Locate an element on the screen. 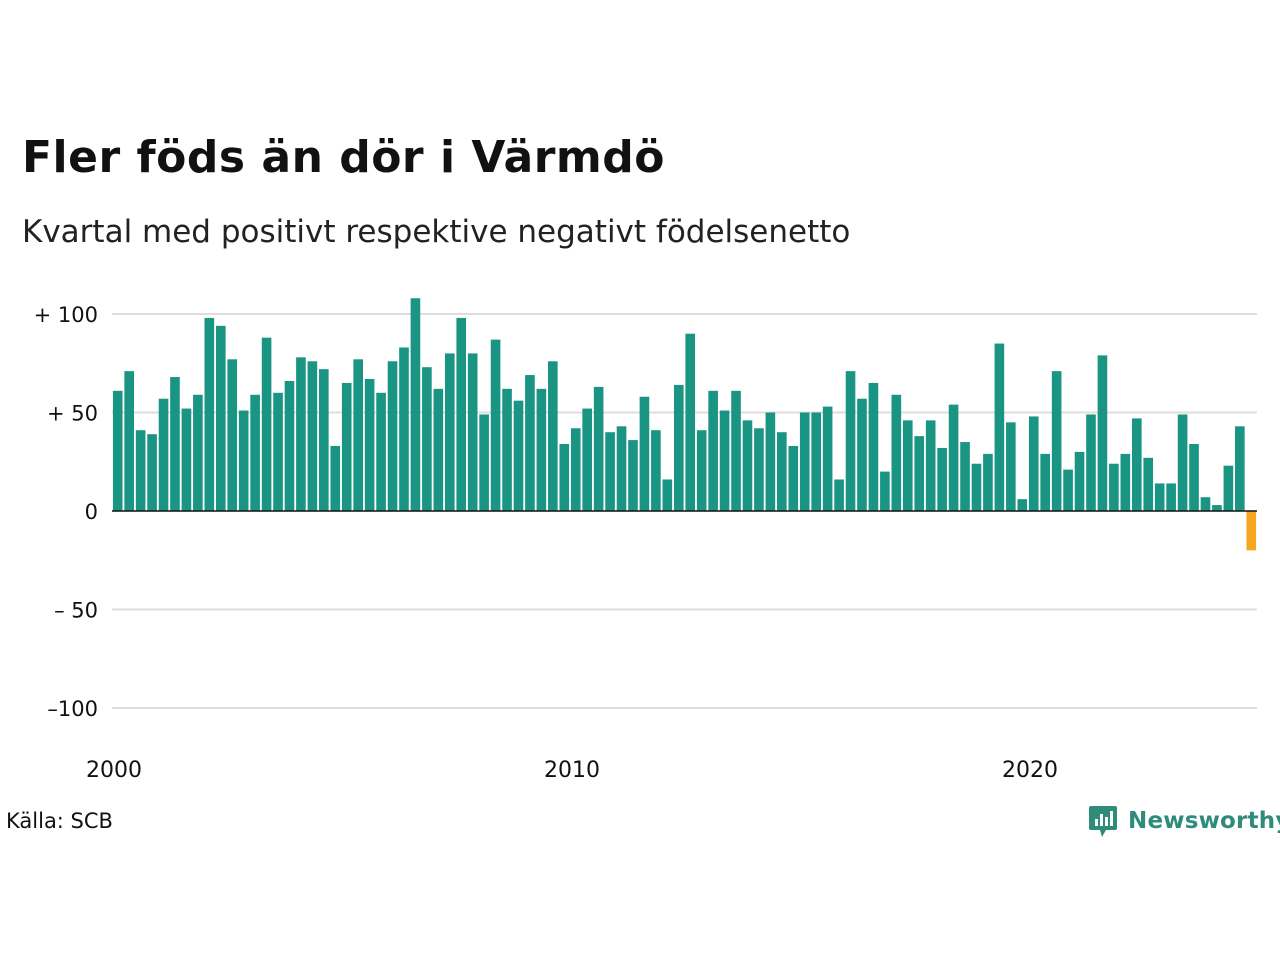 The width and height of the screenshot is (1280, 960). x-tick-label: 2000 is located at coordinates (114, 770).